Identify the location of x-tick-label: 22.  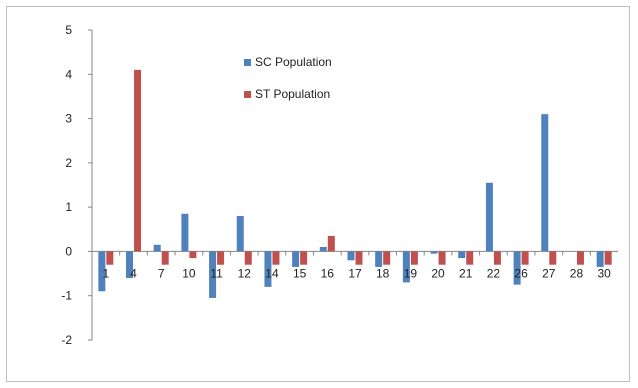
(494, 273).